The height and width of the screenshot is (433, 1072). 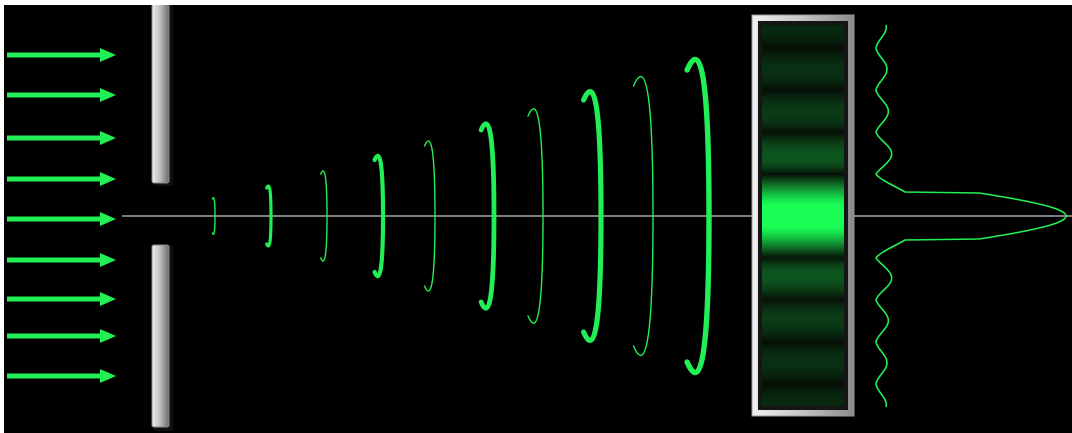 What do you see at coordinates (160, 94) in the screenshot?
I see `barrier-top` at bounding box center [160, 94].